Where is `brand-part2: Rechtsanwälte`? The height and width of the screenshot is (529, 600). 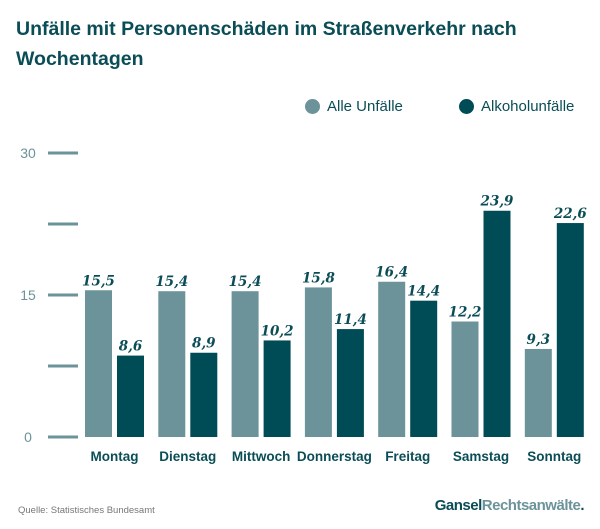 brand-part2: Rechtsanwälte is located at coordinates (531, 505).